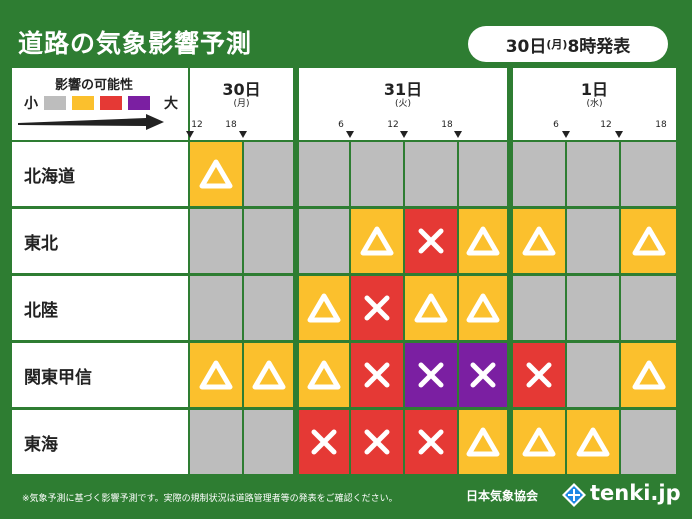  I want to click on region-label: 東北, so click(100, 241).